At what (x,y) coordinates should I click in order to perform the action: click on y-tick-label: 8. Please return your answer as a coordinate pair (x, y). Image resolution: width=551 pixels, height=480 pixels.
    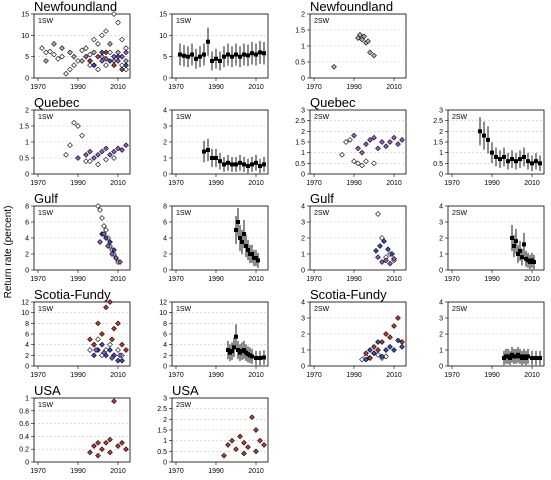
    Looking at the image, I should click on (165, 207).